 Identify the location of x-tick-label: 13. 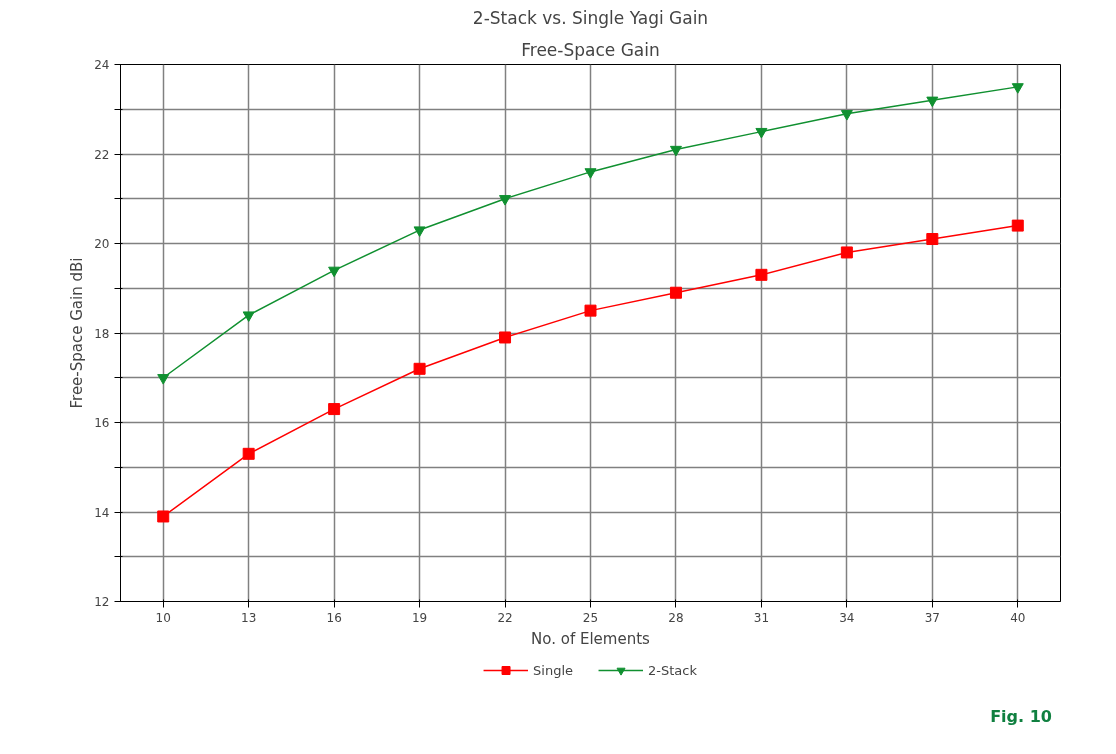
(249, 617).